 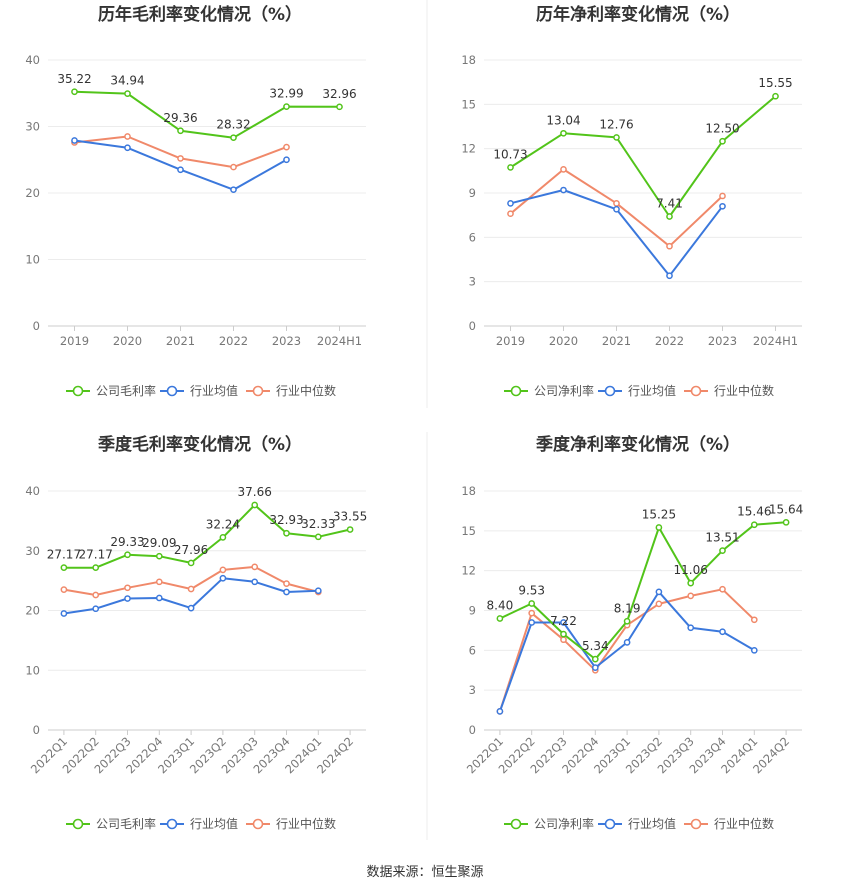 I want to click on data-label: 33.55, so click(x=350, y=517).